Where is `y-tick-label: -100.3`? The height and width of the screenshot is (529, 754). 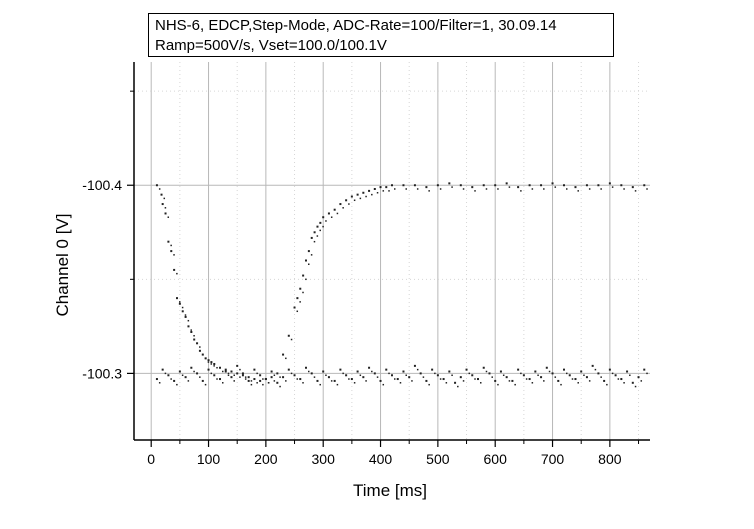
y-tick-label: -100.3 is located at coordinates (102, 373).